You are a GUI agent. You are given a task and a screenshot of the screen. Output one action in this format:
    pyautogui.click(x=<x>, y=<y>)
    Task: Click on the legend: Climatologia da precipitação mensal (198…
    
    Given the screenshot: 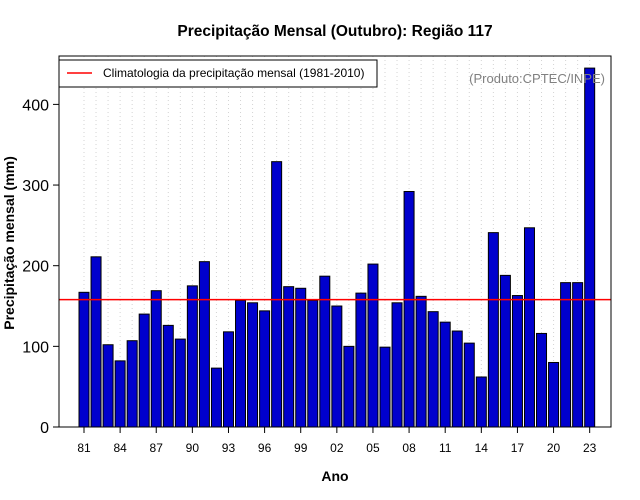 What is the action you would take?
    pyautogui.click(x=218, y=73)
    